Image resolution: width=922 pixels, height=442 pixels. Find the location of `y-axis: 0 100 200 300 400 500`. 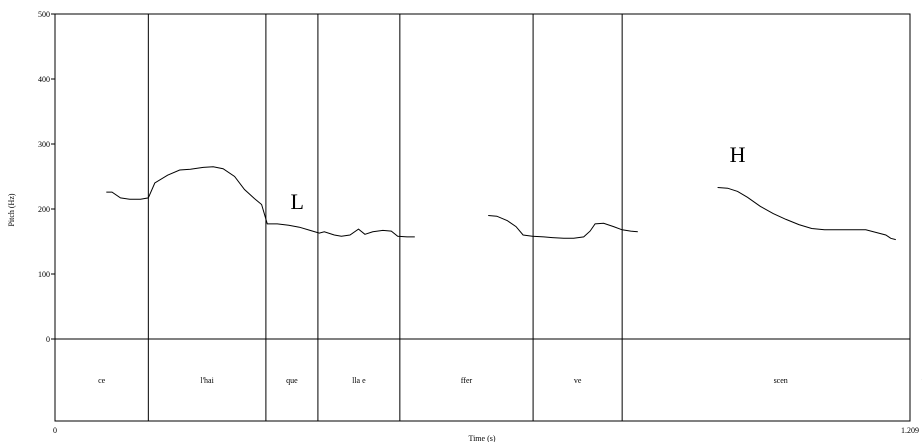

y-axis: 0 100 200 300 400 500 is located at coordinates (46, 177).